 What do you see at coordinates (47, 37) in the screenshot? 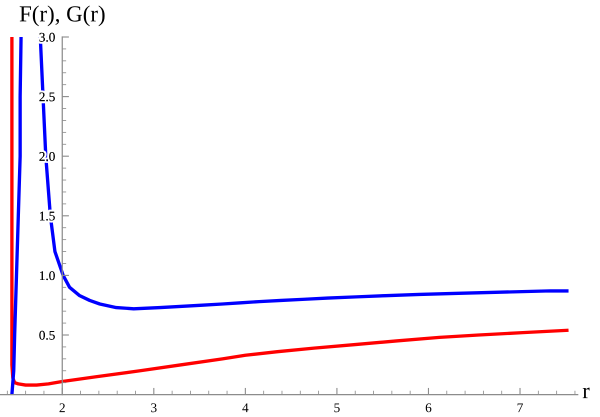
I see `y-tick-label: 3.0` at bounding box center [47, 37].